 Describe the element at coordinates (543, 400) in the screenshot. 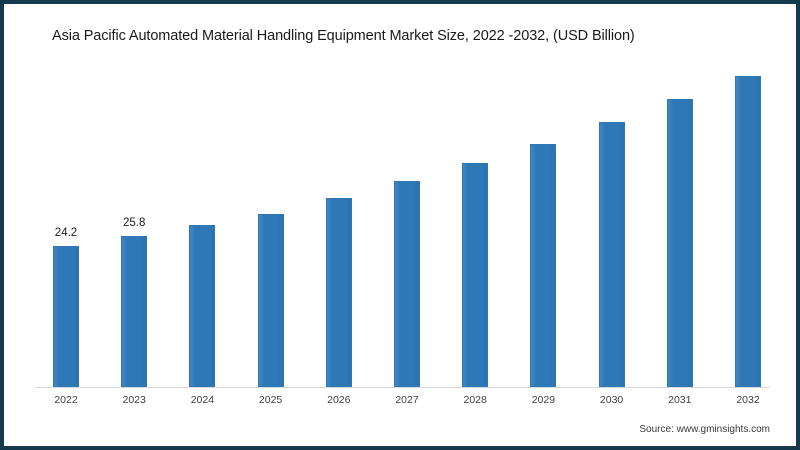

I see `x-axis-label-2029: 2029` at that location.